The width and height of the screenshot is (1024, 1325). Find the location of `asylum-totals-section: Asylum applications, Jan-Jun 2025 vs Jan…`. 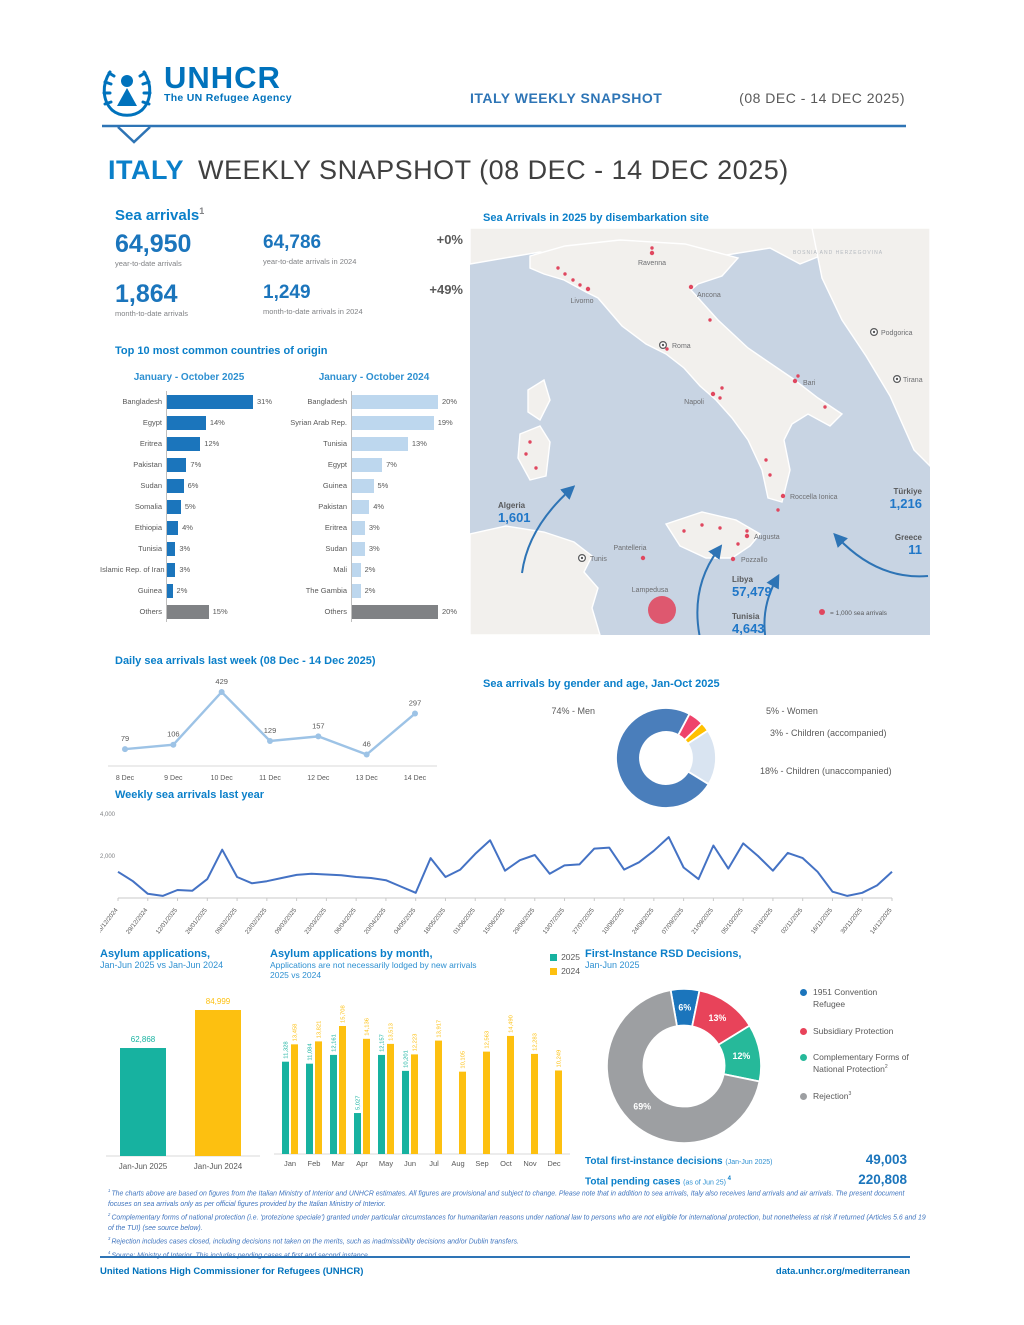

asylum-totals-section: Asylum applications, Jan-Jun 2025 vs Jan… is located at coordinates (185, 1071).